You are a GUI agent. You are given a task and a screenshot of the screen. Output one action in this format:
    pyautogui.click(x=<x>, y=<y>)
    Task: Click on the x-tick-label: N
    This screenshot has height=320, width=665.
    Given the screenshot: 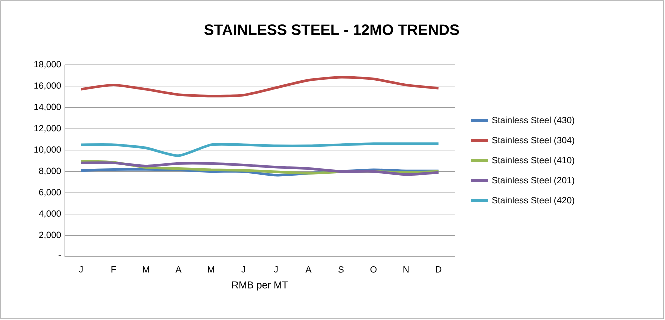 What is the action you would take?
    pyautogui.click(x=406, y=269)
    